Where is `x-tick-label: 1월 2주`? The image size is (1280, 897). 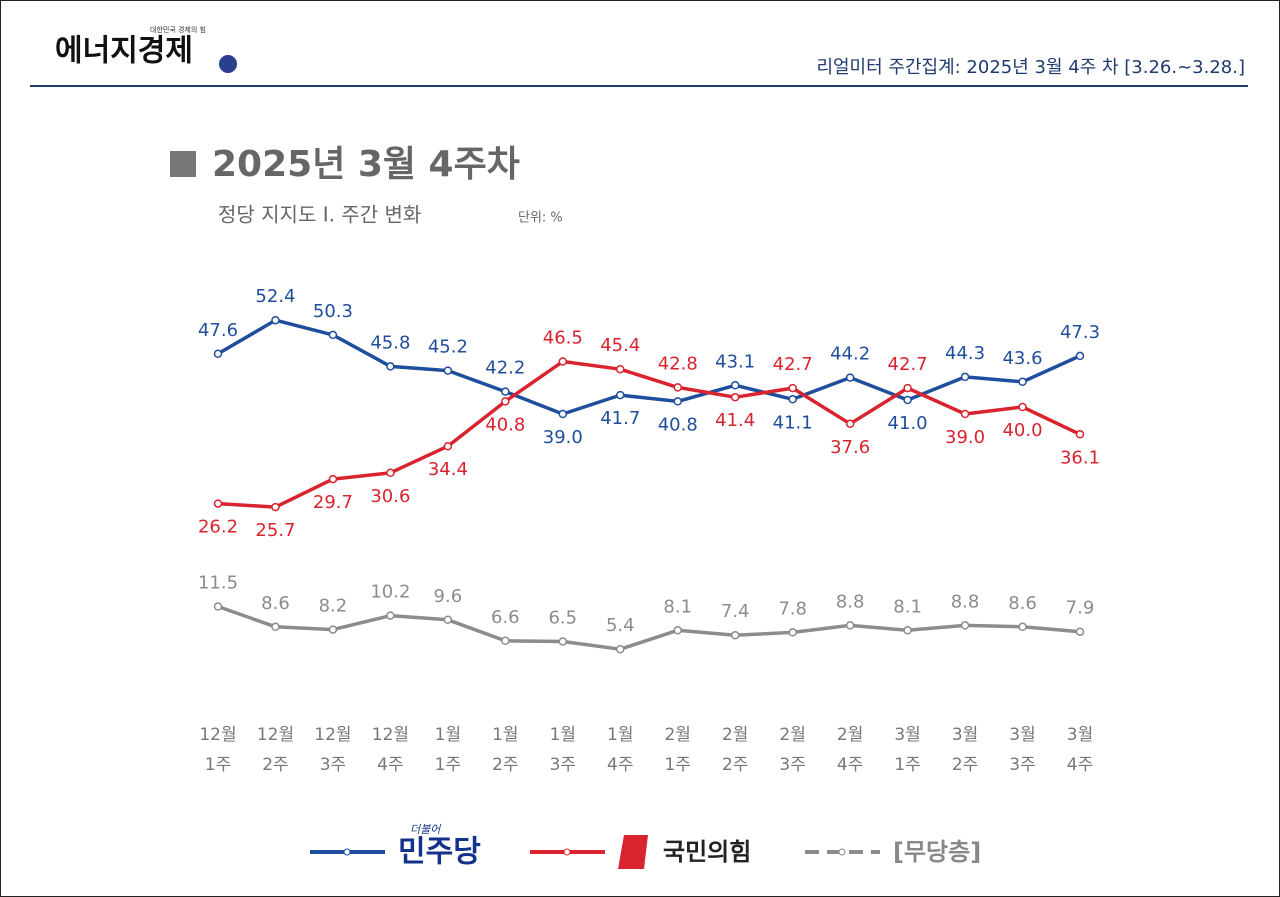
x-tick-label: 1월 2주 is located at coordinates (505, 750).